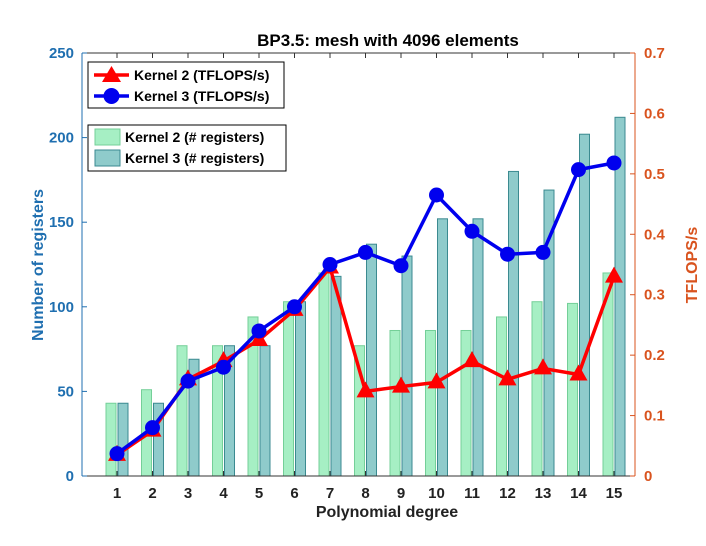  What do you see at coordinates (654, 355) in the screenshot?
I see `right-tick-label: 0.2` at bounding box center [654, 355].